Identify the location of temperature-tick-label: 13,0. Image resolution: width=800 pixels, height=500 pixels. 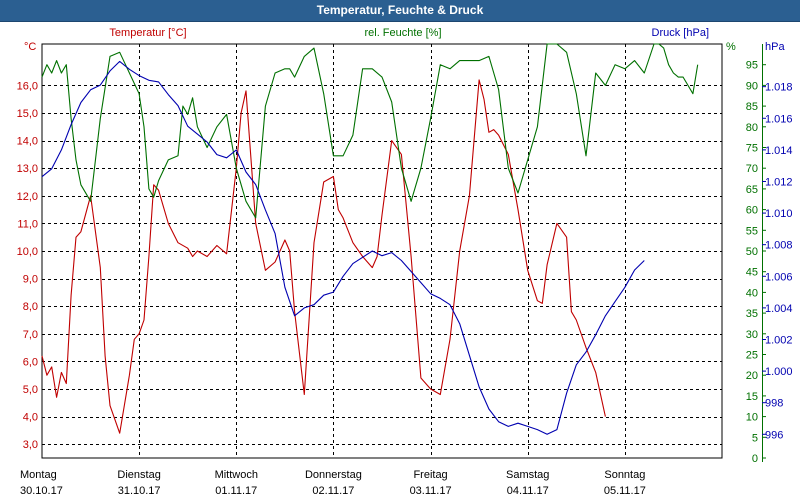
(27, 169).